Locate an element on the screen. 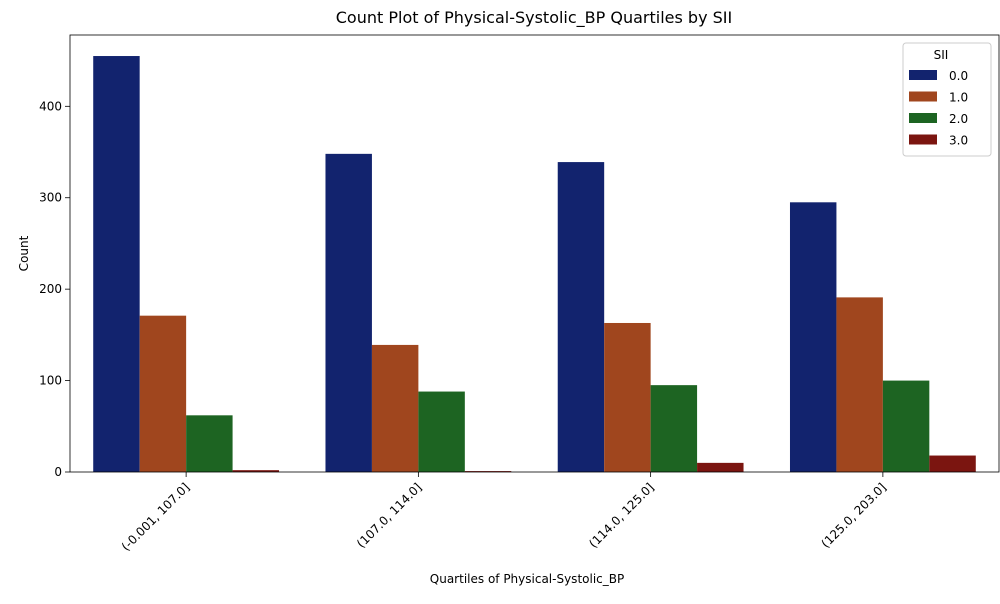  legend-label-3-0: 3.0 is located at coordinates (958, 141).